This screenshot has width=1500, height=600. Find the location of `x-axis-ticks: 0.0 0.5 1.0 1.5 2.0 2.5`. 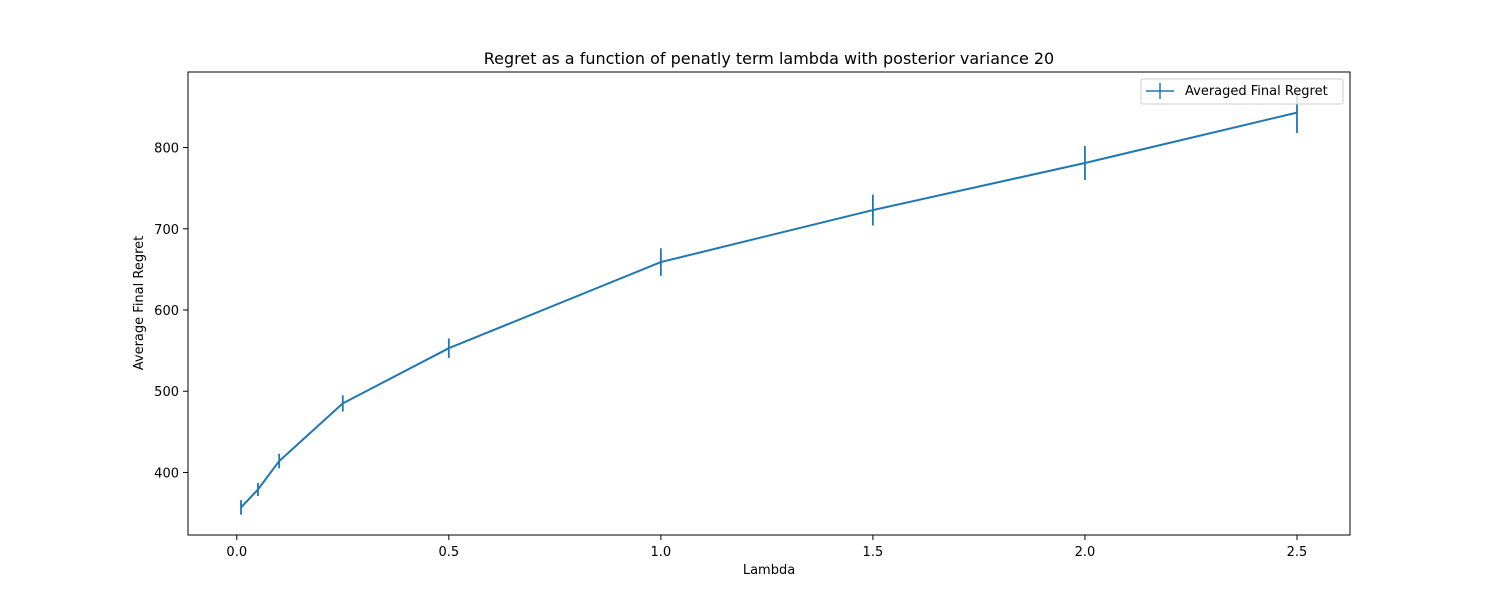

x-axis-ticks: 0.0 0.5 1.0 1.5 2.0 2.5 is located at coordinates (766, 547).